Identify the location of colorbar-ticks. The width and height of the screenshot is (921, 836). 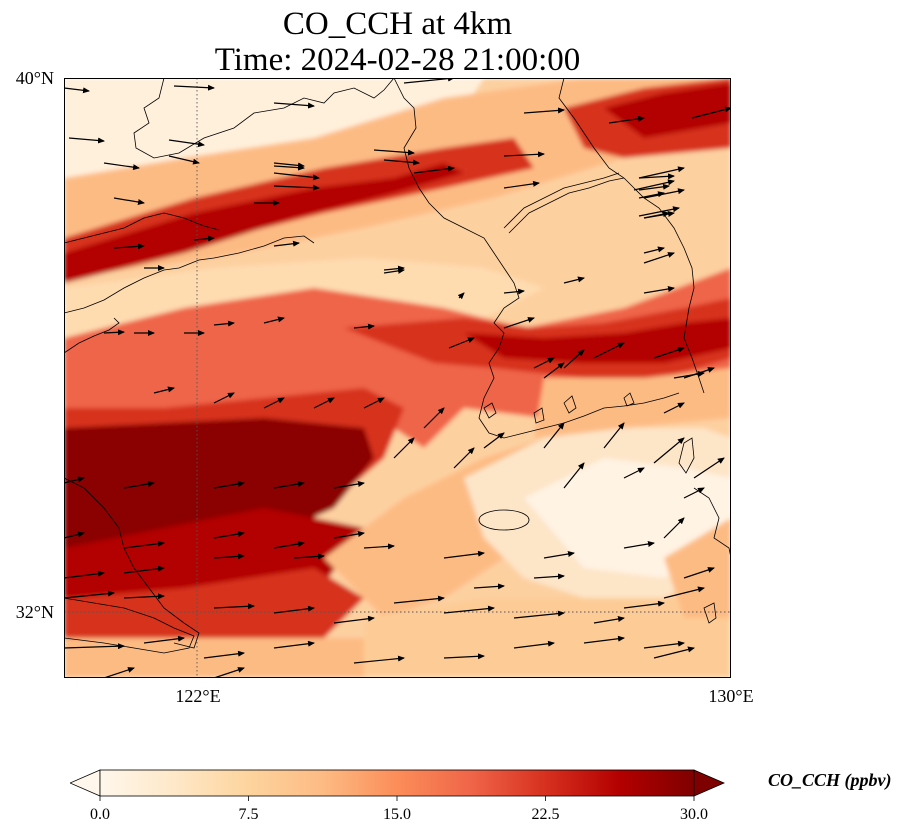
(397, 798).